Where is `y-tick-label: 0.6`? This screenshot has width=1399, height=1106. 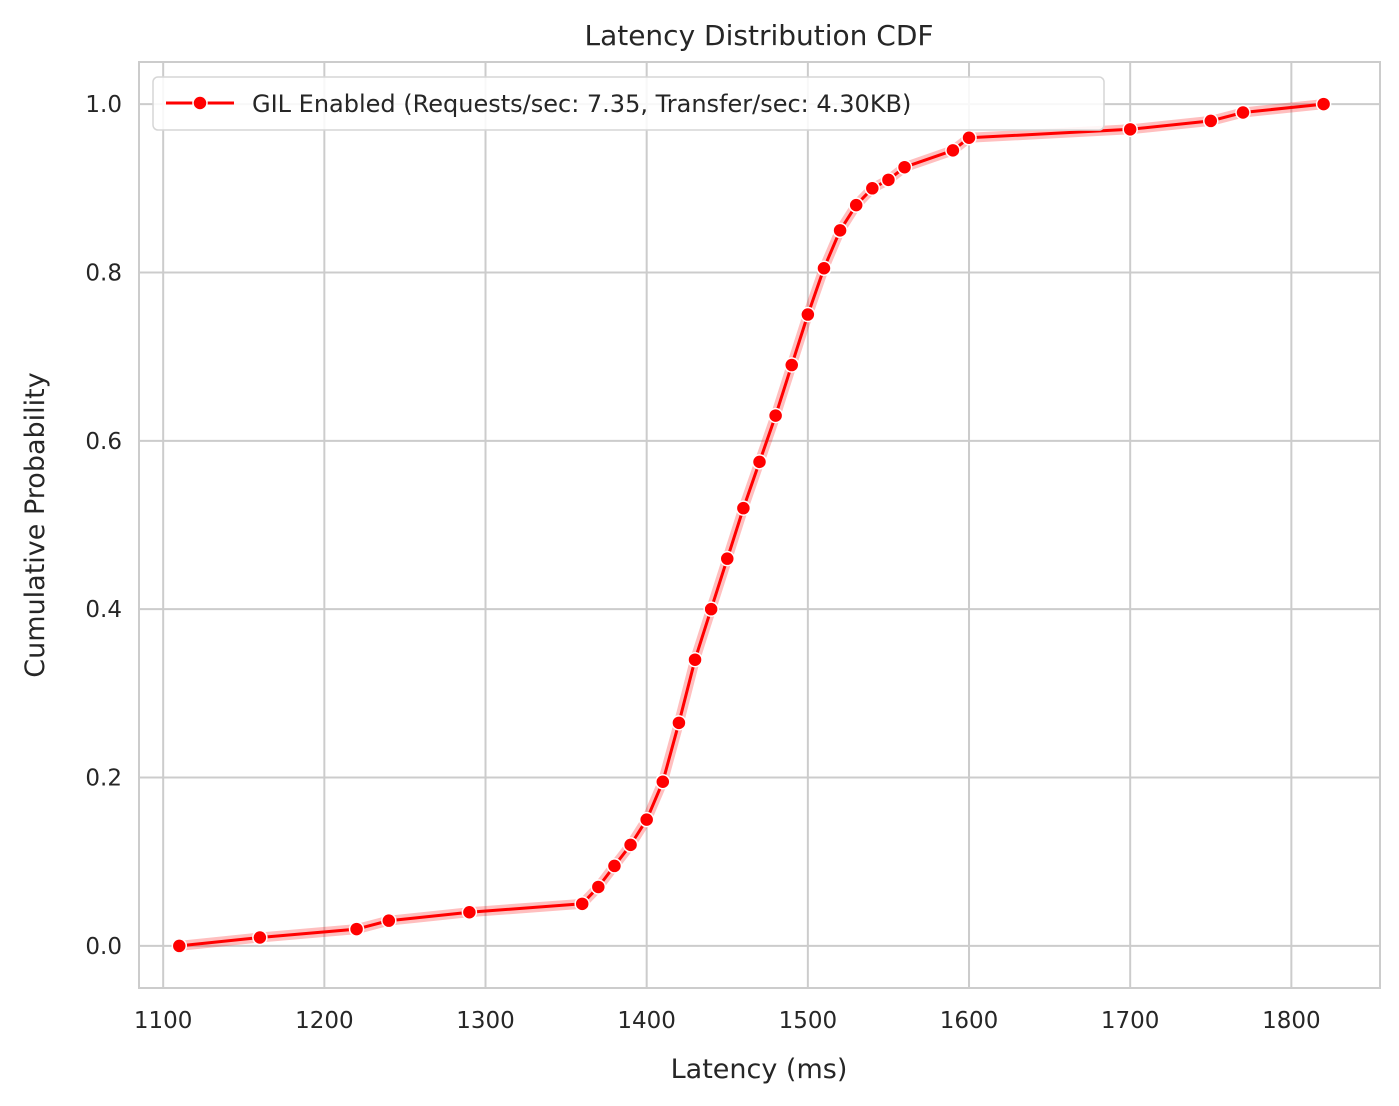 y-tick-label: 0.6 is located at coordinates (103, 442).